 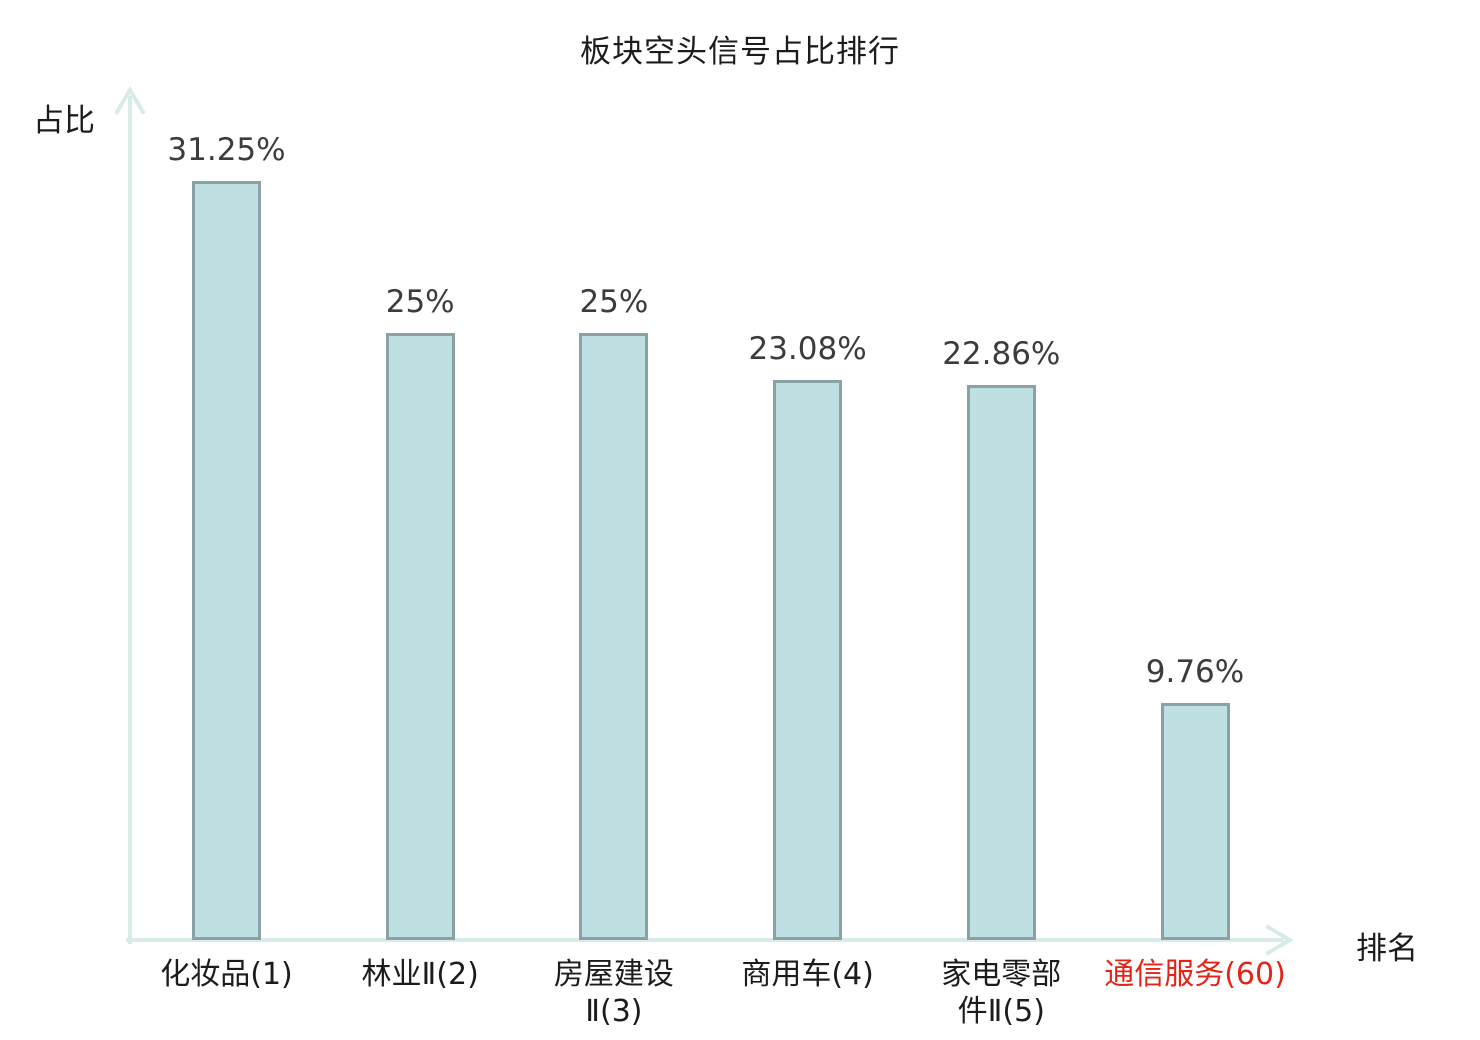 I want to click on bar-value-label: 31.25%, so click(x=226, y=150).